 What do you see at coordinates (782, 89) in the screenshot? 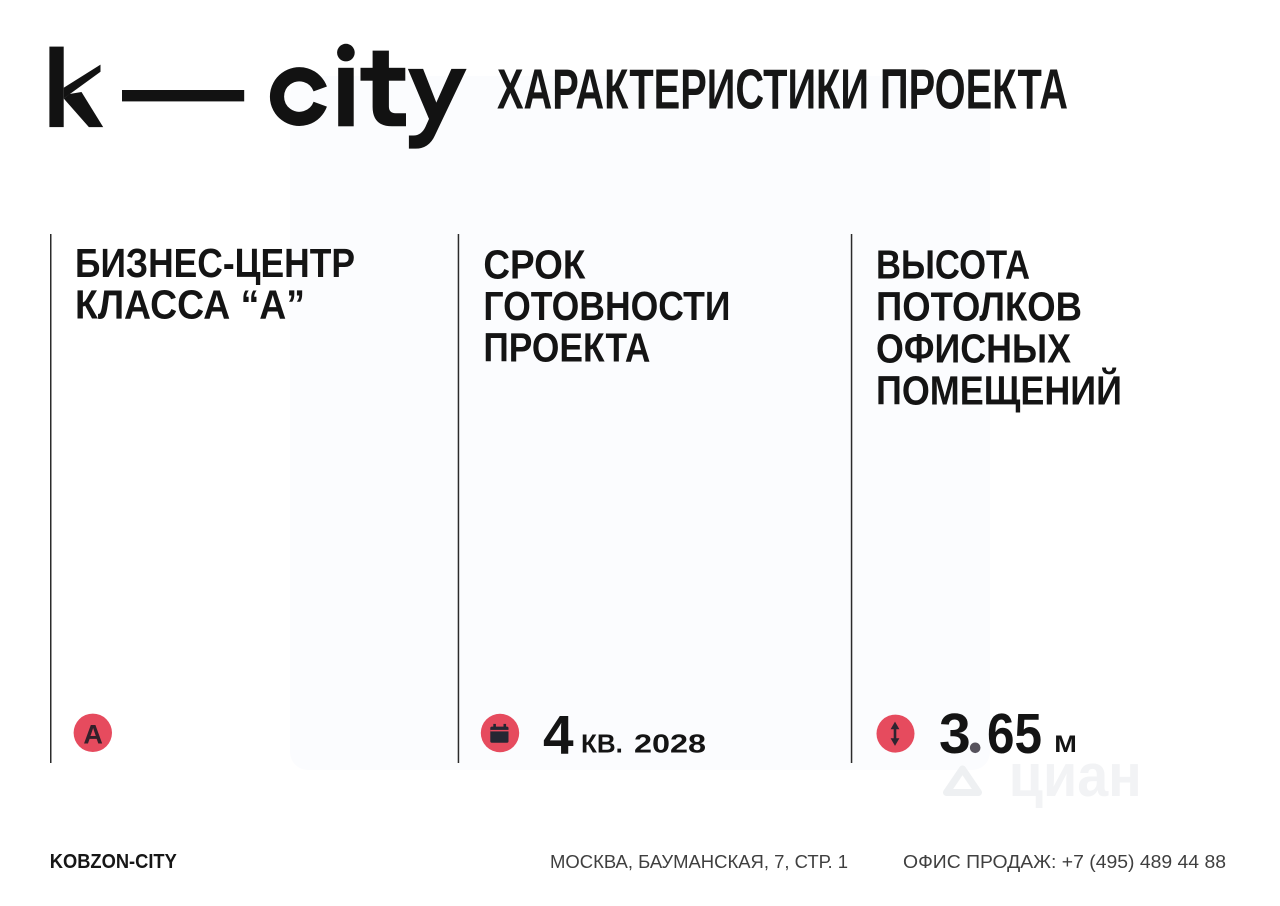
I see `svg-text: ХАРАКТЕРИСТИКИ ПРОЕКТА` at bounding box center [782, 89].